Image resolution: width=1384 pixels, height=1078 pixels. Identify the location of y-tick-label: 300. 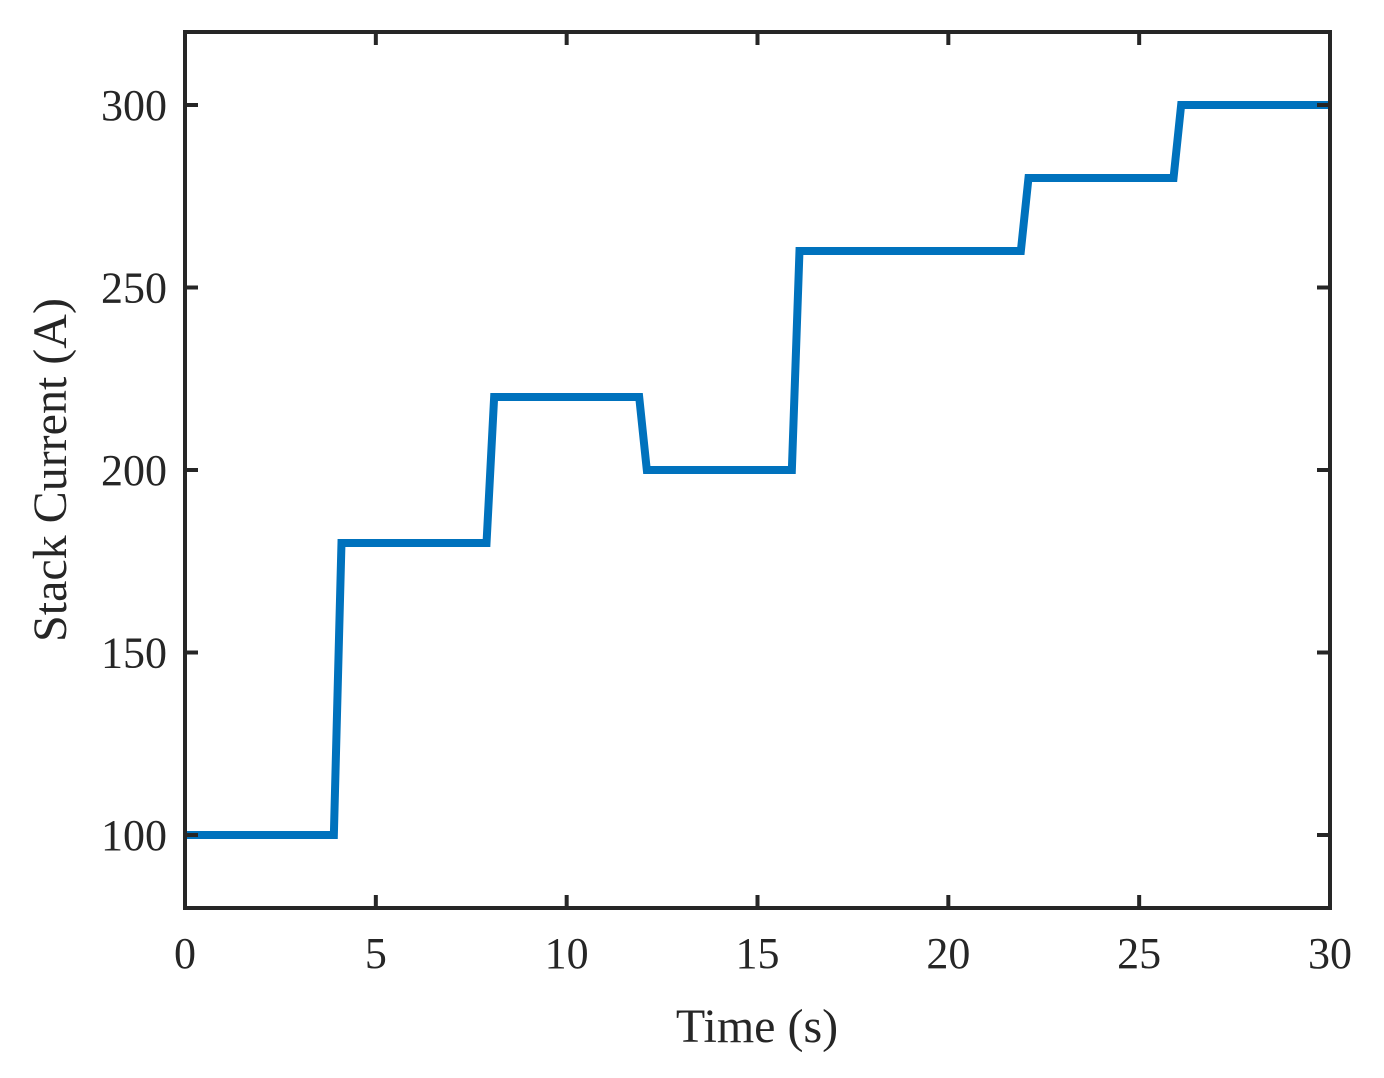
(134, 105).